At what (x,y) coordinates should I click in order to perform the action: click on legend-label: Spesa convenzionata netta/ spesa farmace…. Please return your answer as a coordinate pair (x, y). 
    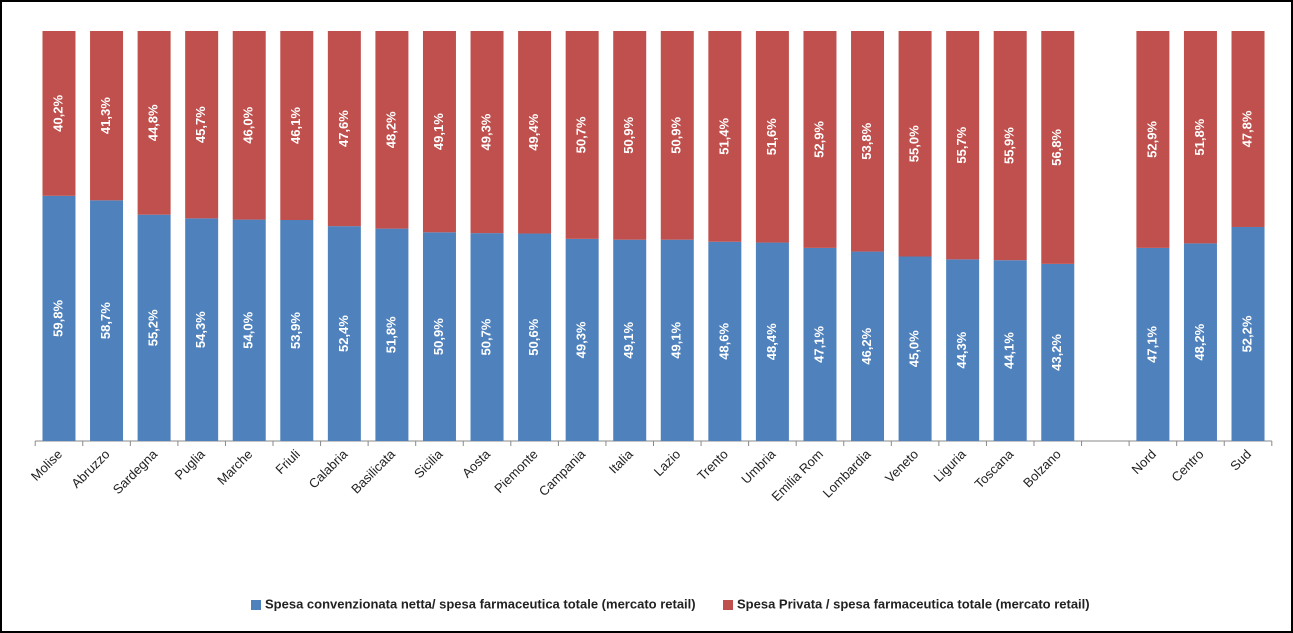
    Looking at the image, I should click on (480, 603).